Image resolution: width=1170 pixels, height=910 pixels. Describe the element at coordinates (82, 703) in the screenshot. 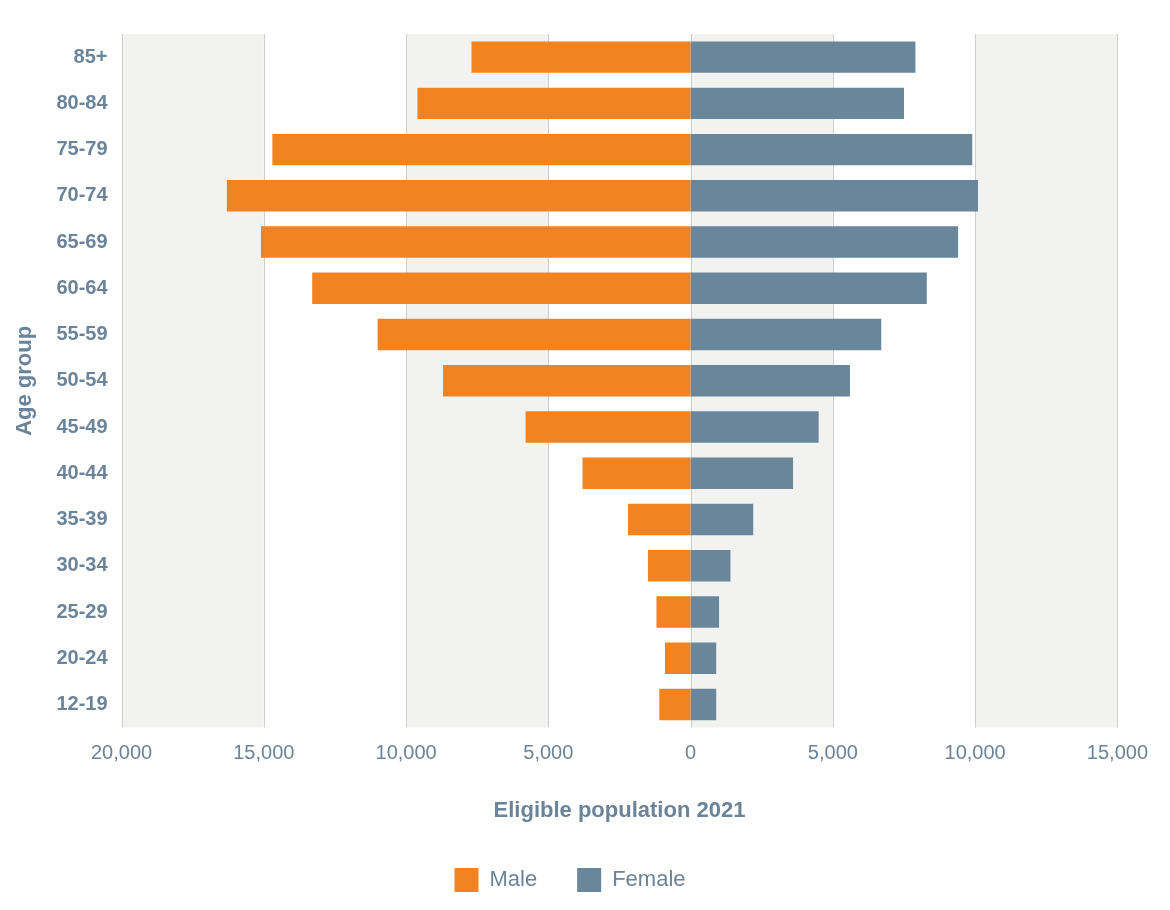

I see `y-tick-label: 12-19` at that location.